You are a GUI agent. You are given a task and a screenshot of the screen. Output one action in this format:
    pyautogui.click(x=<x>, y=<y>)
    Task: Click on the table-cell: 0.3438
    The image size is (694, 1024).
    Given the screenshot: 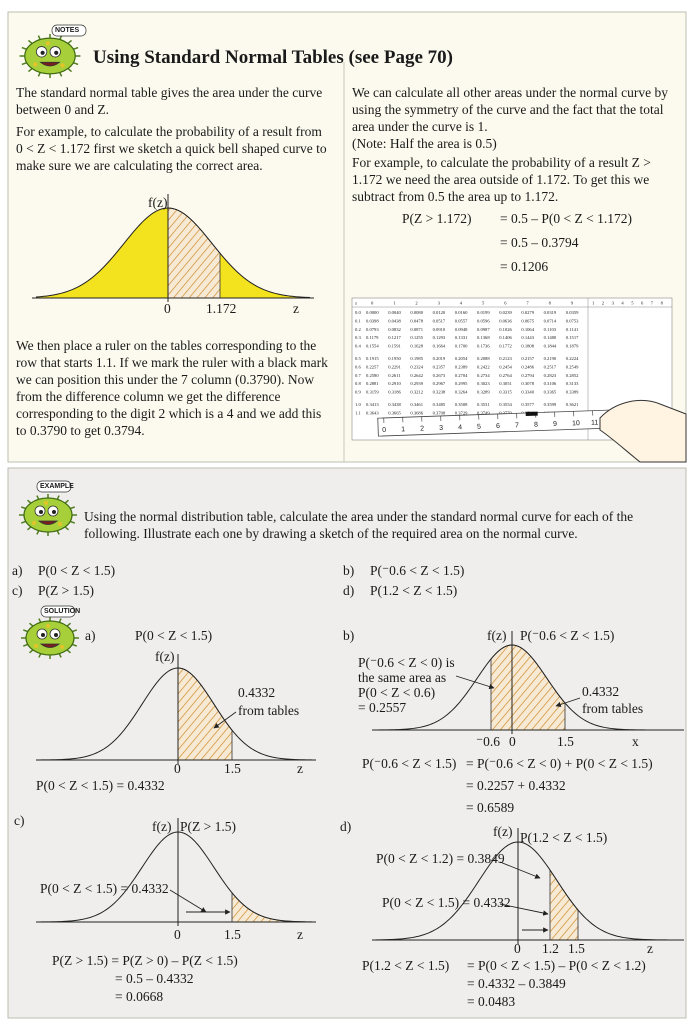 What is the action you would take?
    pyautogui.click(x=394, y=404)
    